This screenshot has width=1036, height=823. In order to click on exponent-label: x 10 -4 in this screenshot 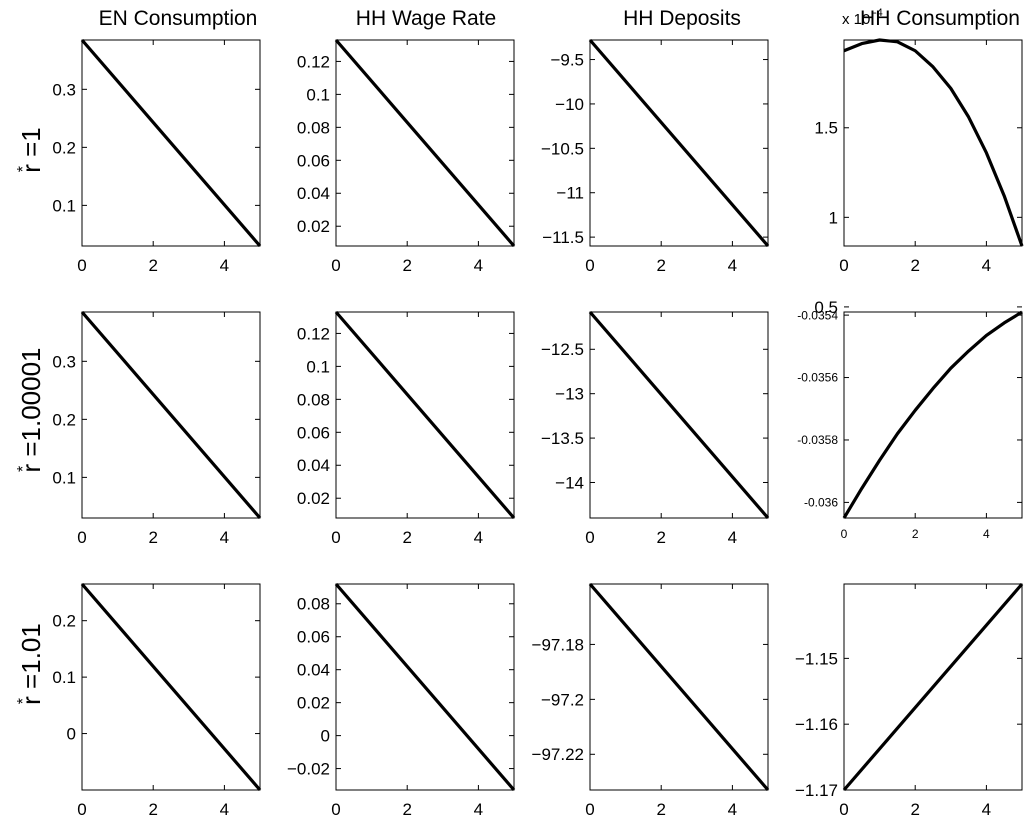, I will do `click(862, 17)`.